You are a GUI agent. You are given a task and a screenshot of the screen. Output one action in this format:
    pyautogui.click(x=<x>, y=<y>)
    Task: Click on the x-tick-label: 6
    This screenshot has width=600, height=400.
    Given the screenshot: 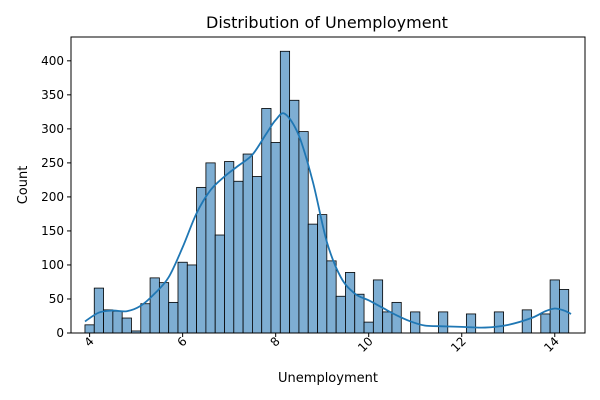 What is the action you would take?
    pyautogui.click(x=181, y=341)
    